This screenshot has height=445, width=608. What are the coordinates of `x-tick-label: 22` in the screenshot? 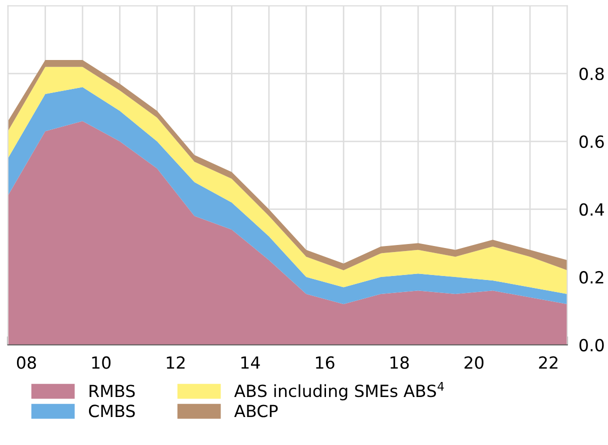 It's located at (548, 362).